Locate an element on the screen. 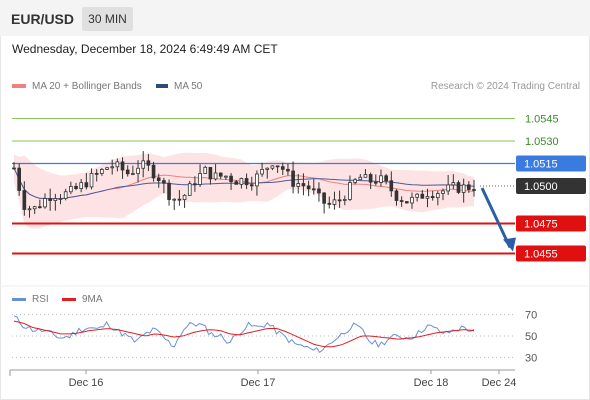  ma50-swatch-icon is located at coordinates (162, 86).